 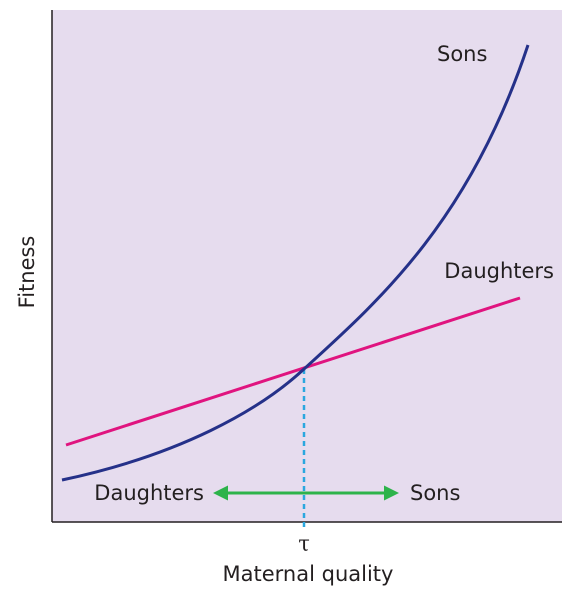 I want to click on curve-label: Sons, so click(x=462, y=54).